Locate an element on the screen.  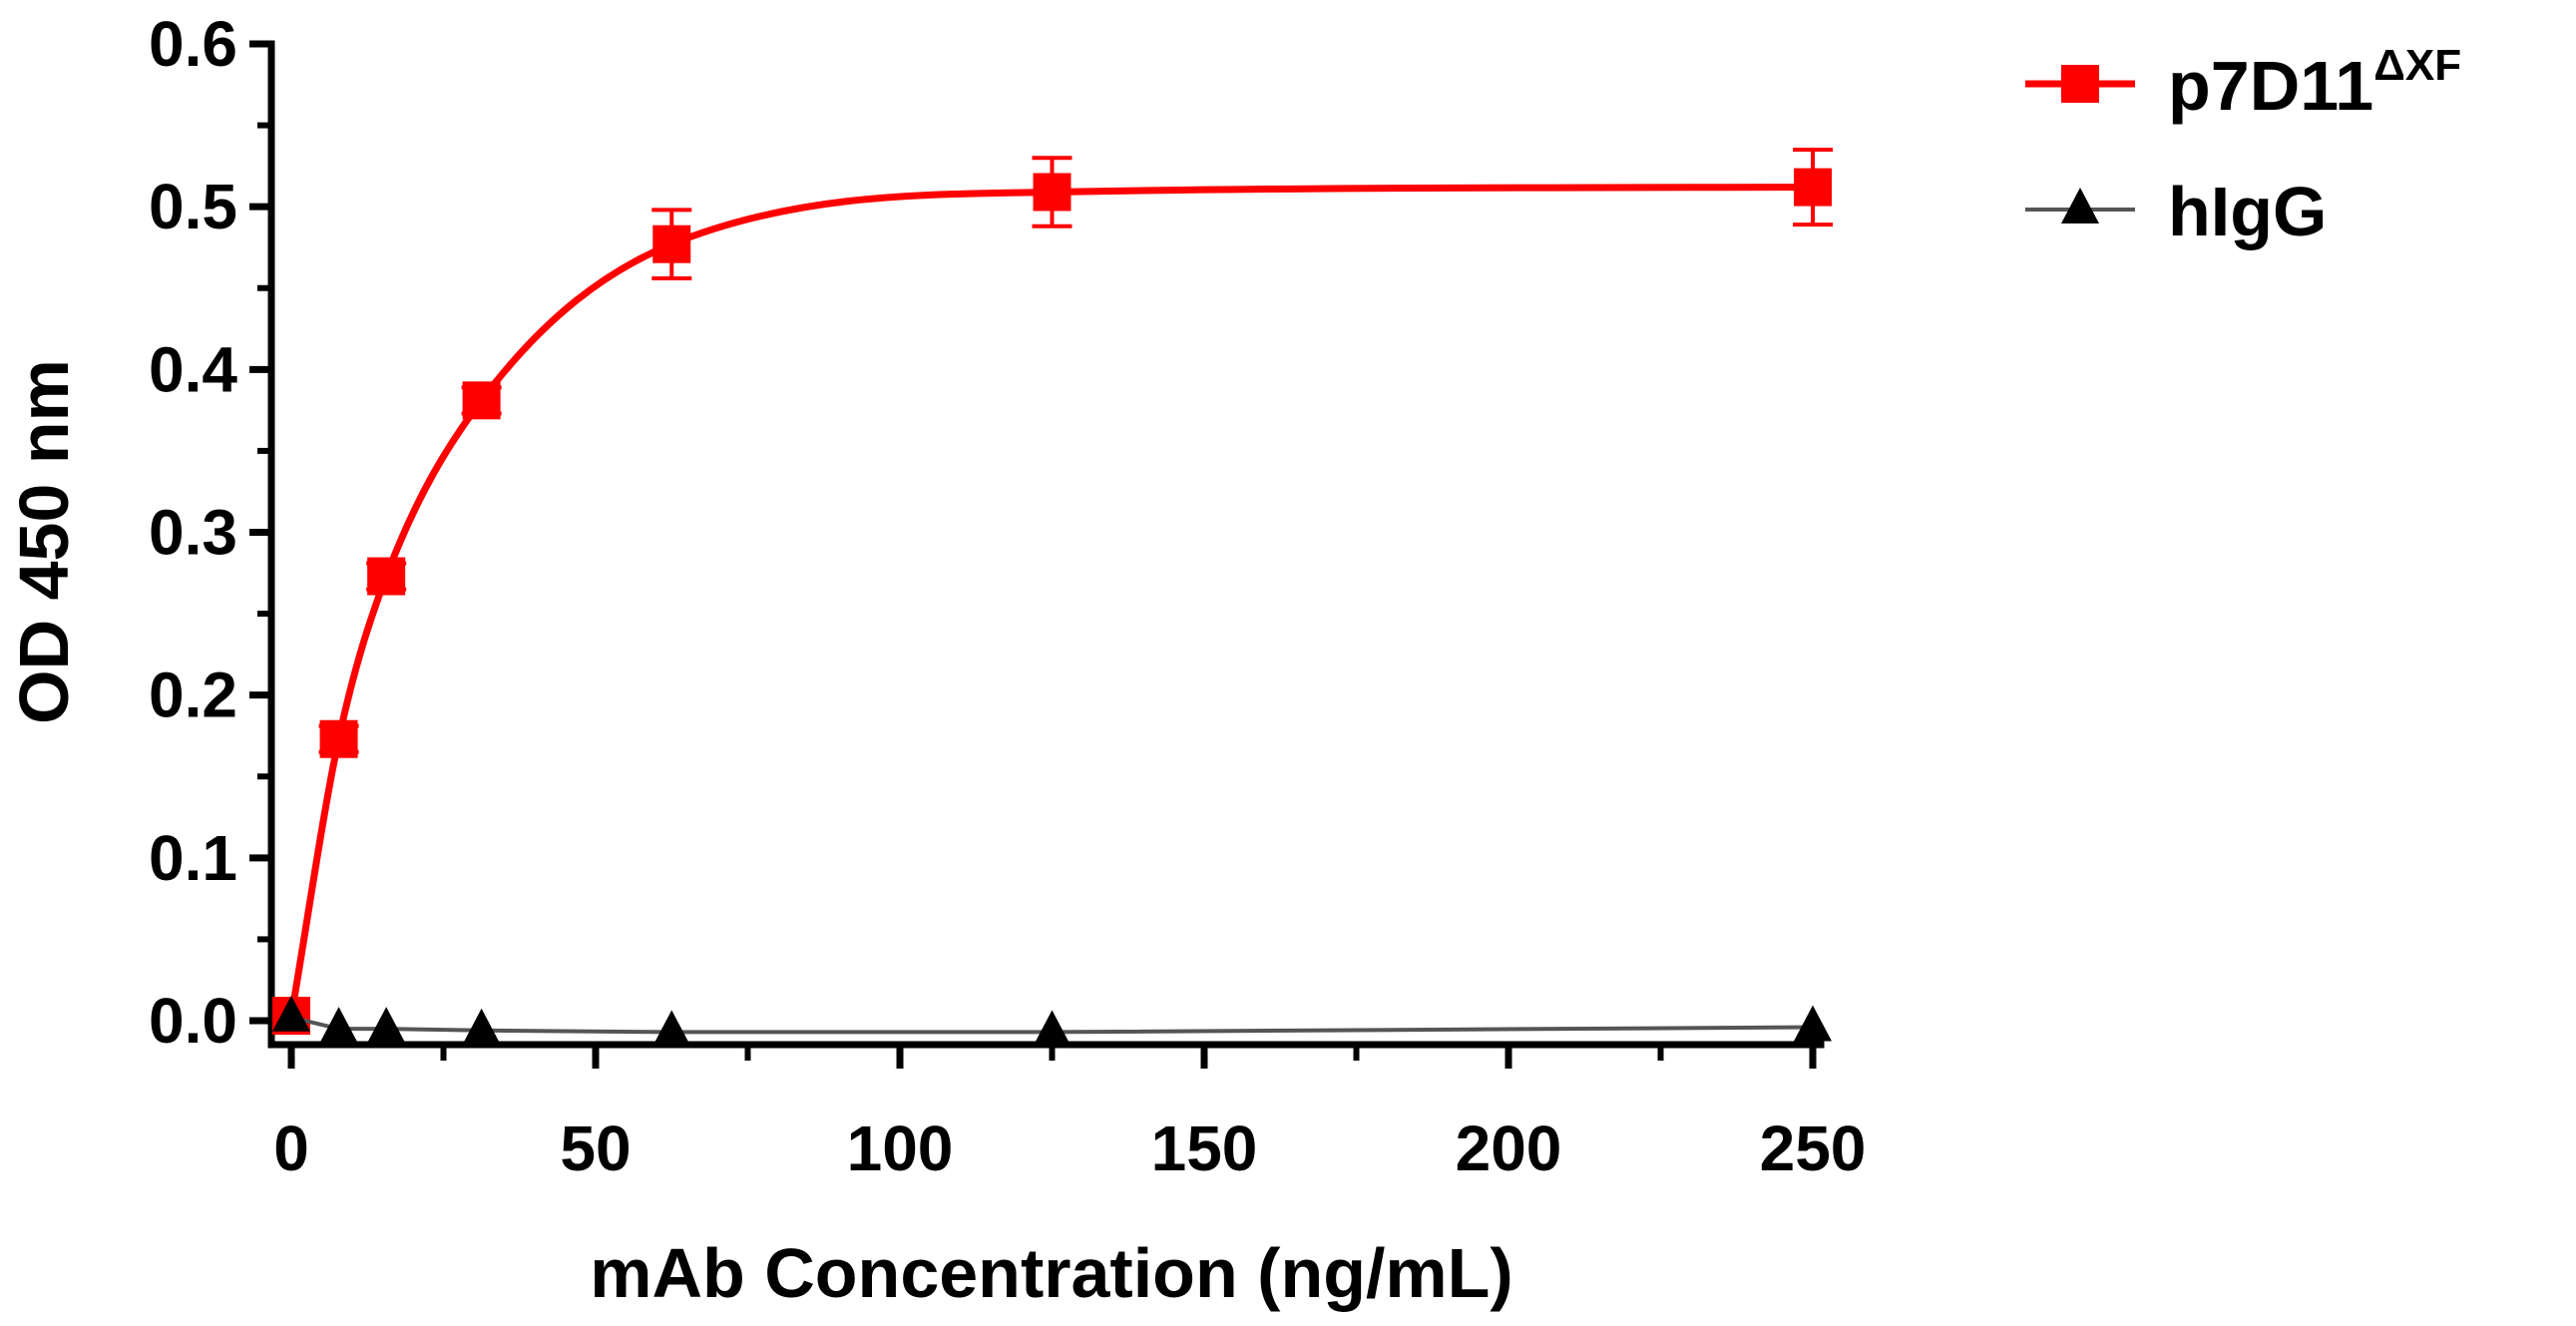
x-tick-label: 100 is located at coordinates (900, 1148).